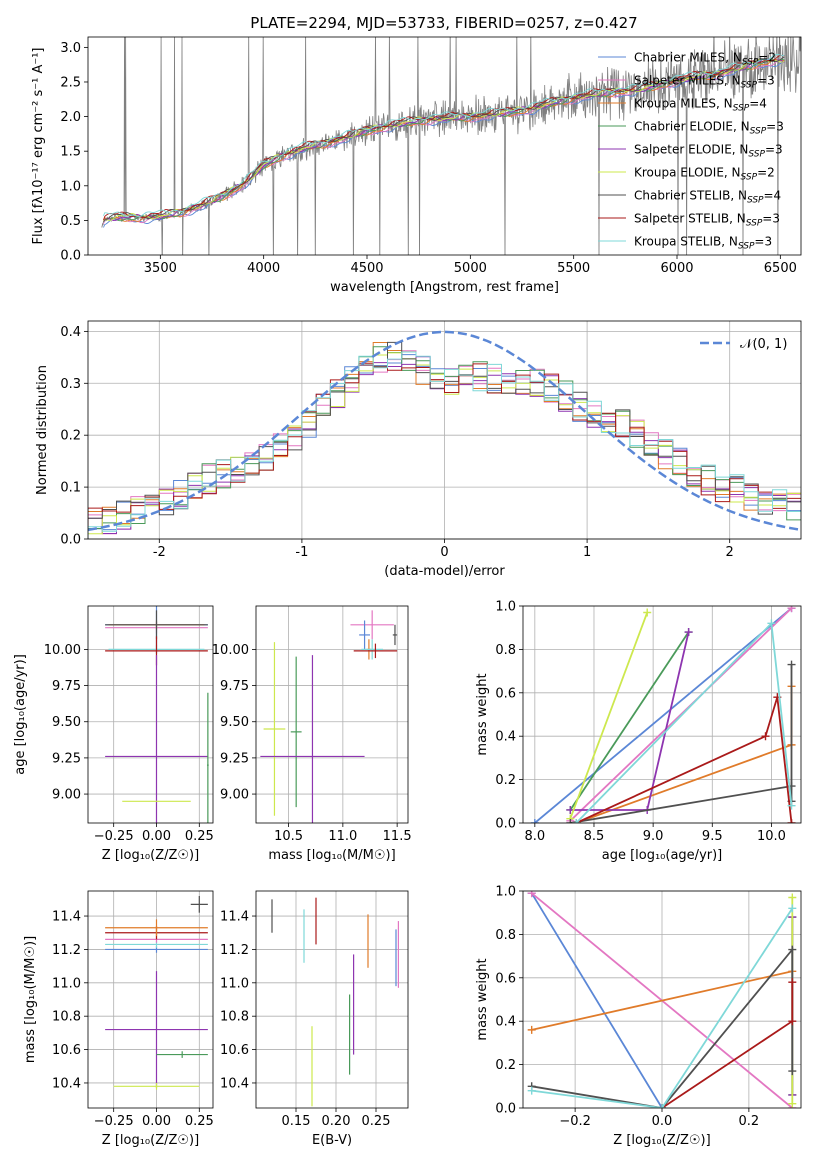 The height and width of the screenshot is (1170, 819). What do you see at coordinates (366, 268) in the screenshot?
I see `x-tick-label: 4500` at bounding box center [366, 268].